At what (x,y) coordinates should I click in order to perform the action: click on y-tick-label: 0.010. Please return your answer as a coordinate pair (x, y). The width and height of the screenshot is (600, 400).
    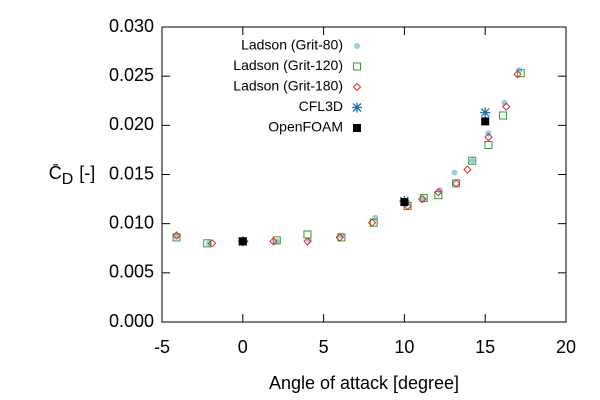
    Looking at the image, I should click on (131, 222).